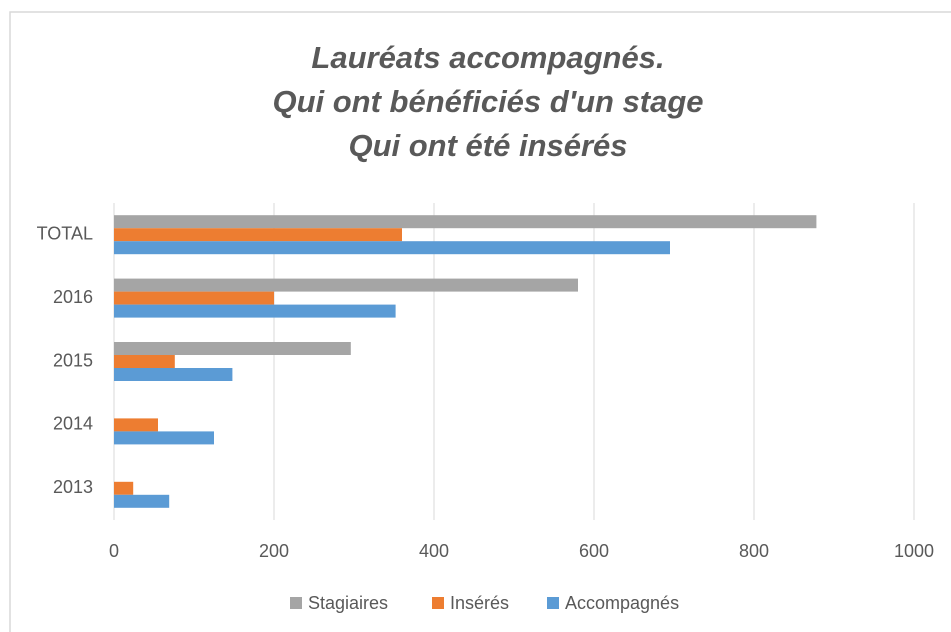 This screenshot has height=632, width=951. What do you see at coordinates (754, 551) in the screenshot?
I see `x-tick-label: 800` at bounding box center [754, 551].